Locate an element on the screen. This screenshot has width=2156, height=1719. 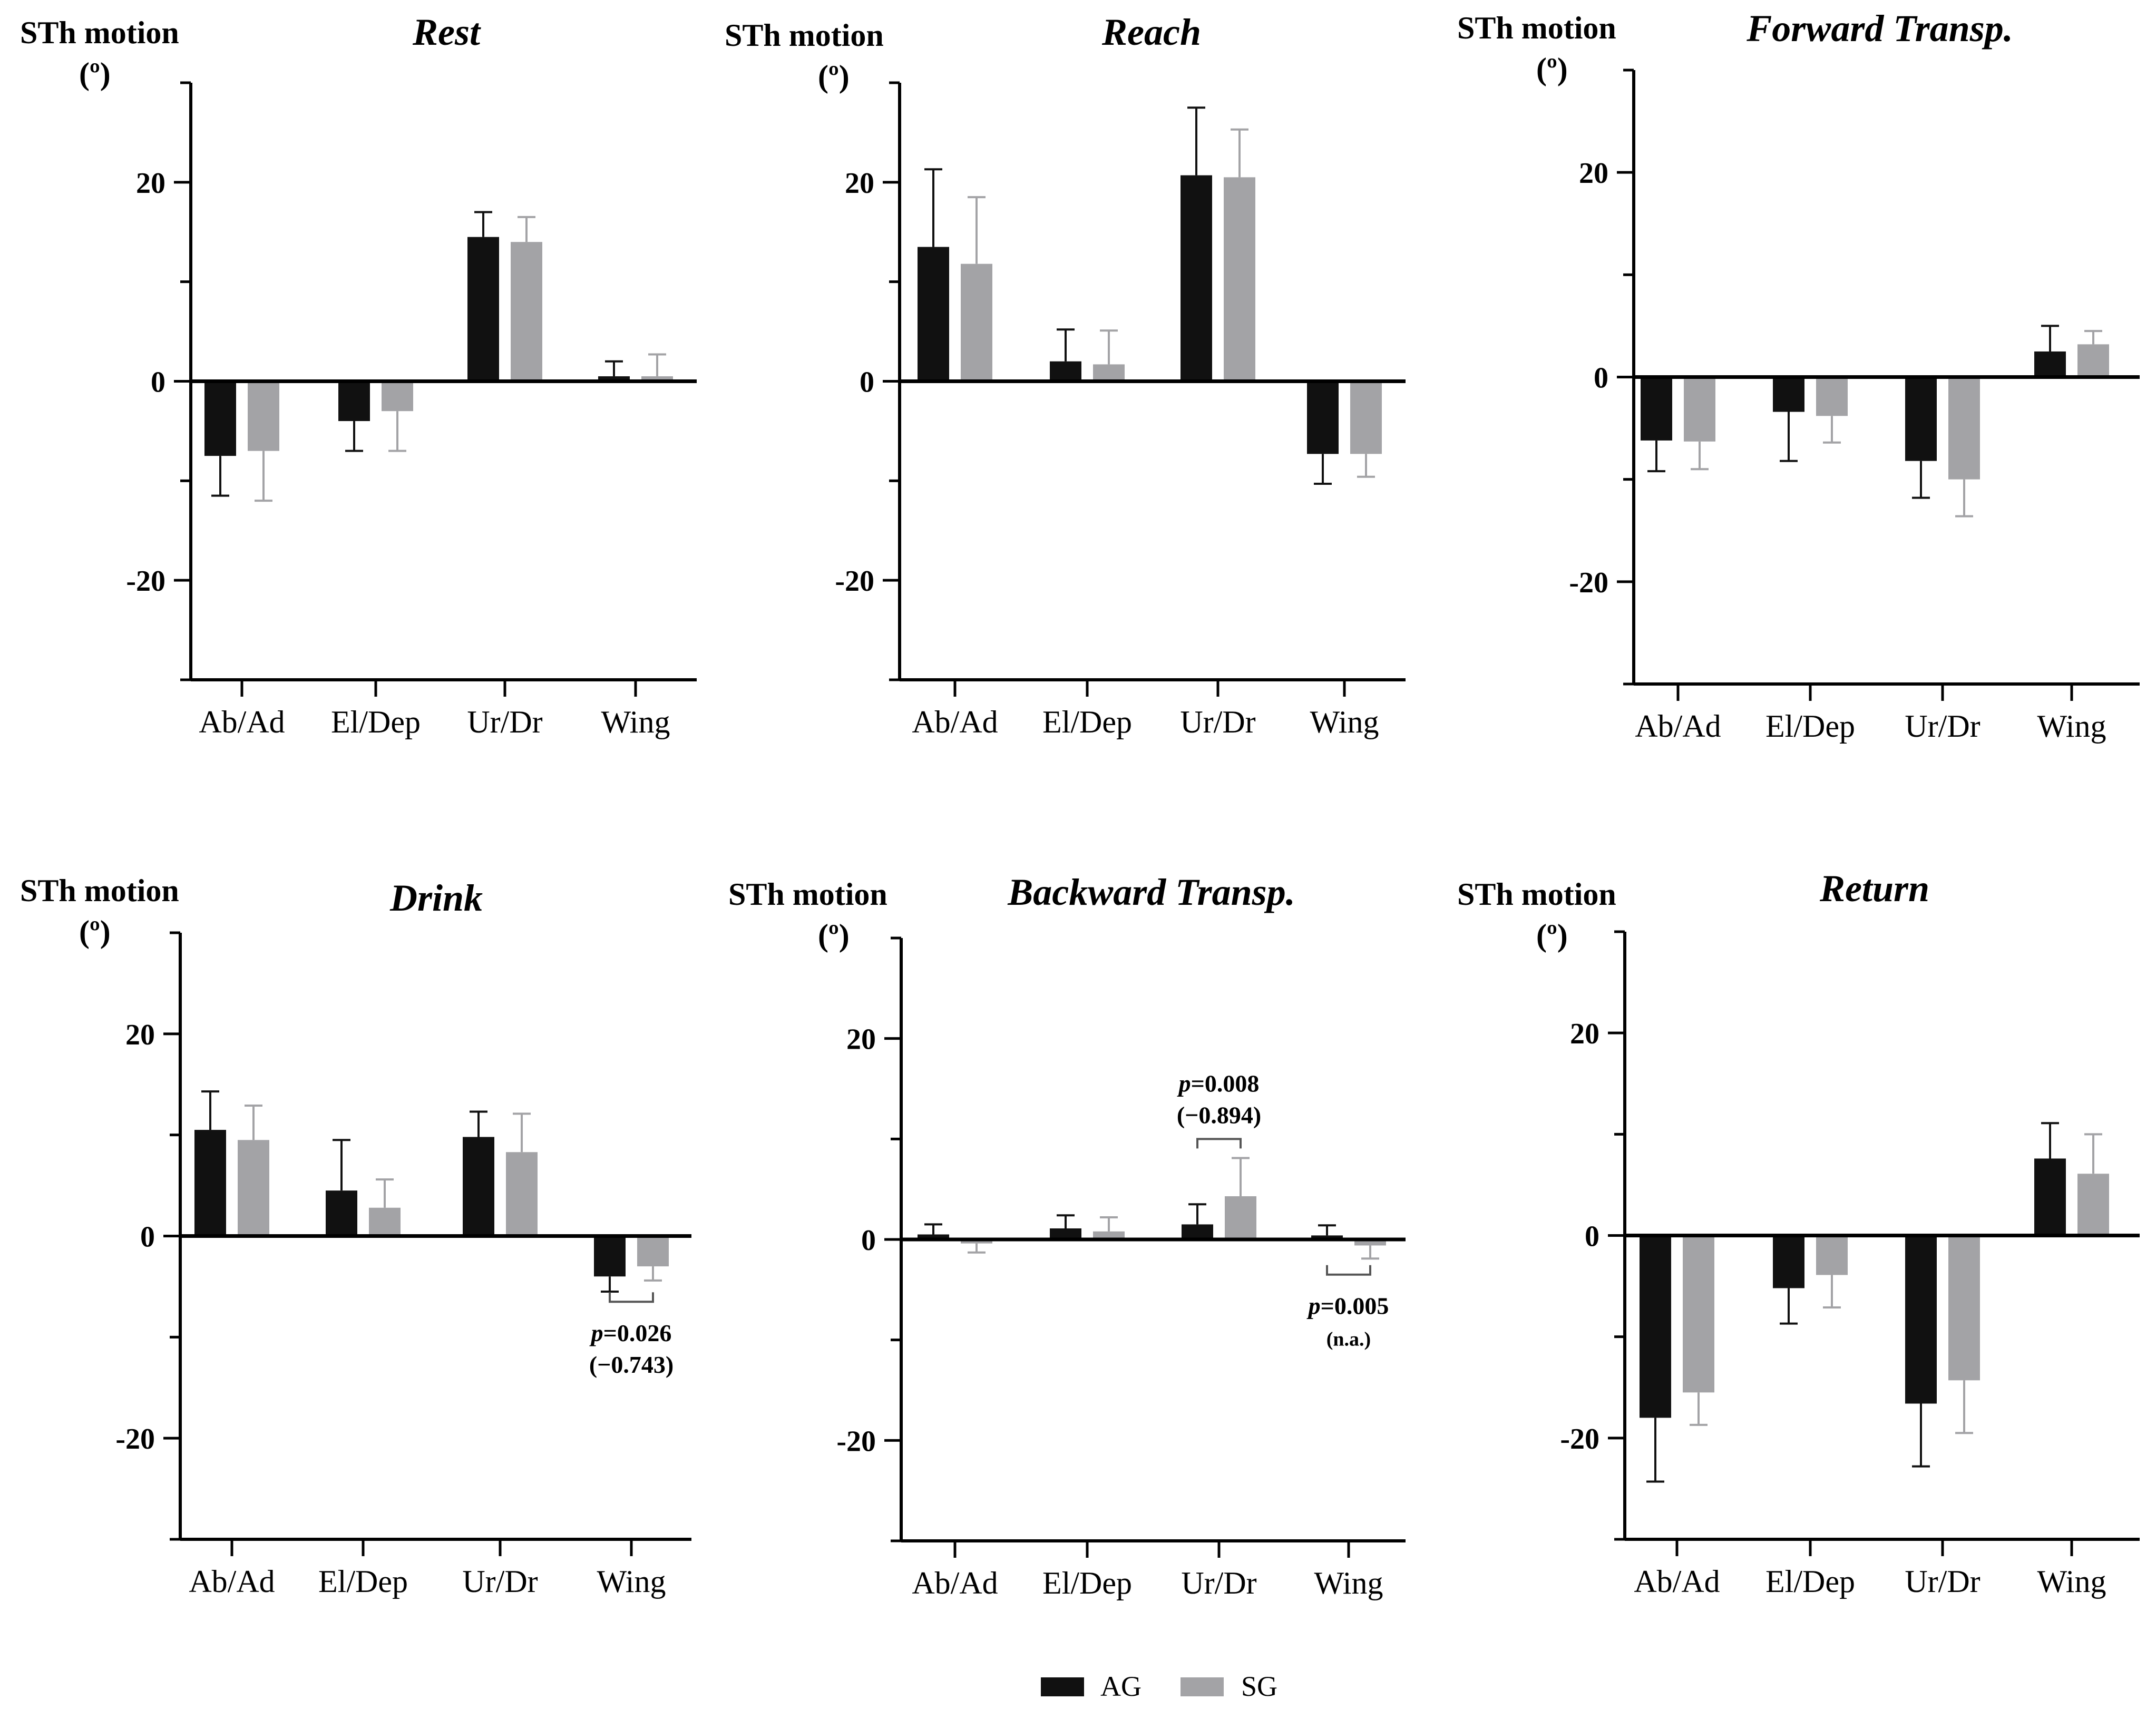
legend-ag-swatch is located at coordinates (1062, 1687).